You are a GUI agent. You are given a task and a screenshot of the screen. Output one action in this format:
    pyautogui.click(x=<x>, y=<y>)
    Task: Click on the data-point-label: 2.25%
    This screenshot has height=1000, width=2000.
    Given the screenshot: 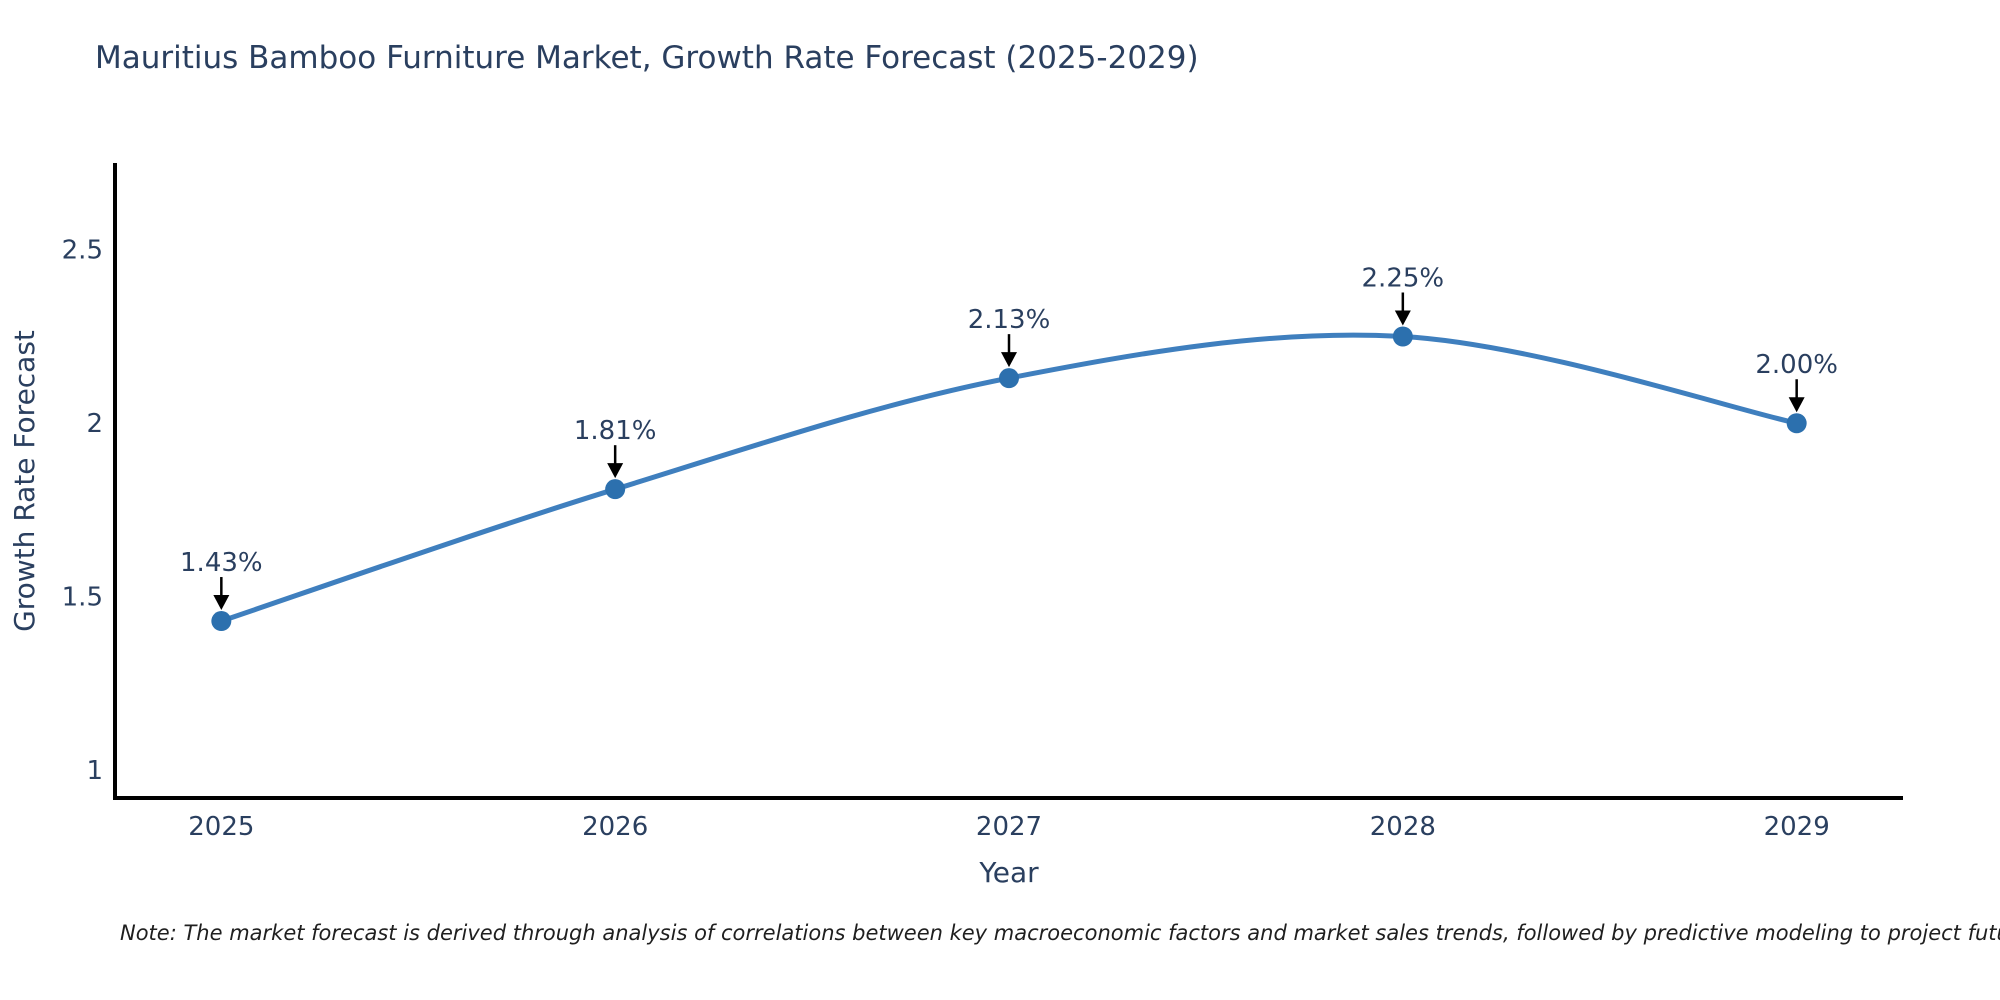 What is the action you would take?
    pyautogui.click(x=1403, y=278)
    